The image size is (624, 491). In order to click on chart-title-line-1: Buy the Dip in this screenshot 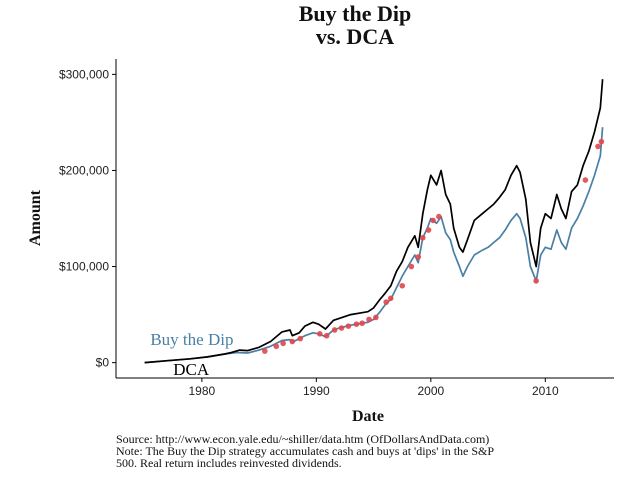, I will do `click(355, 13)`.